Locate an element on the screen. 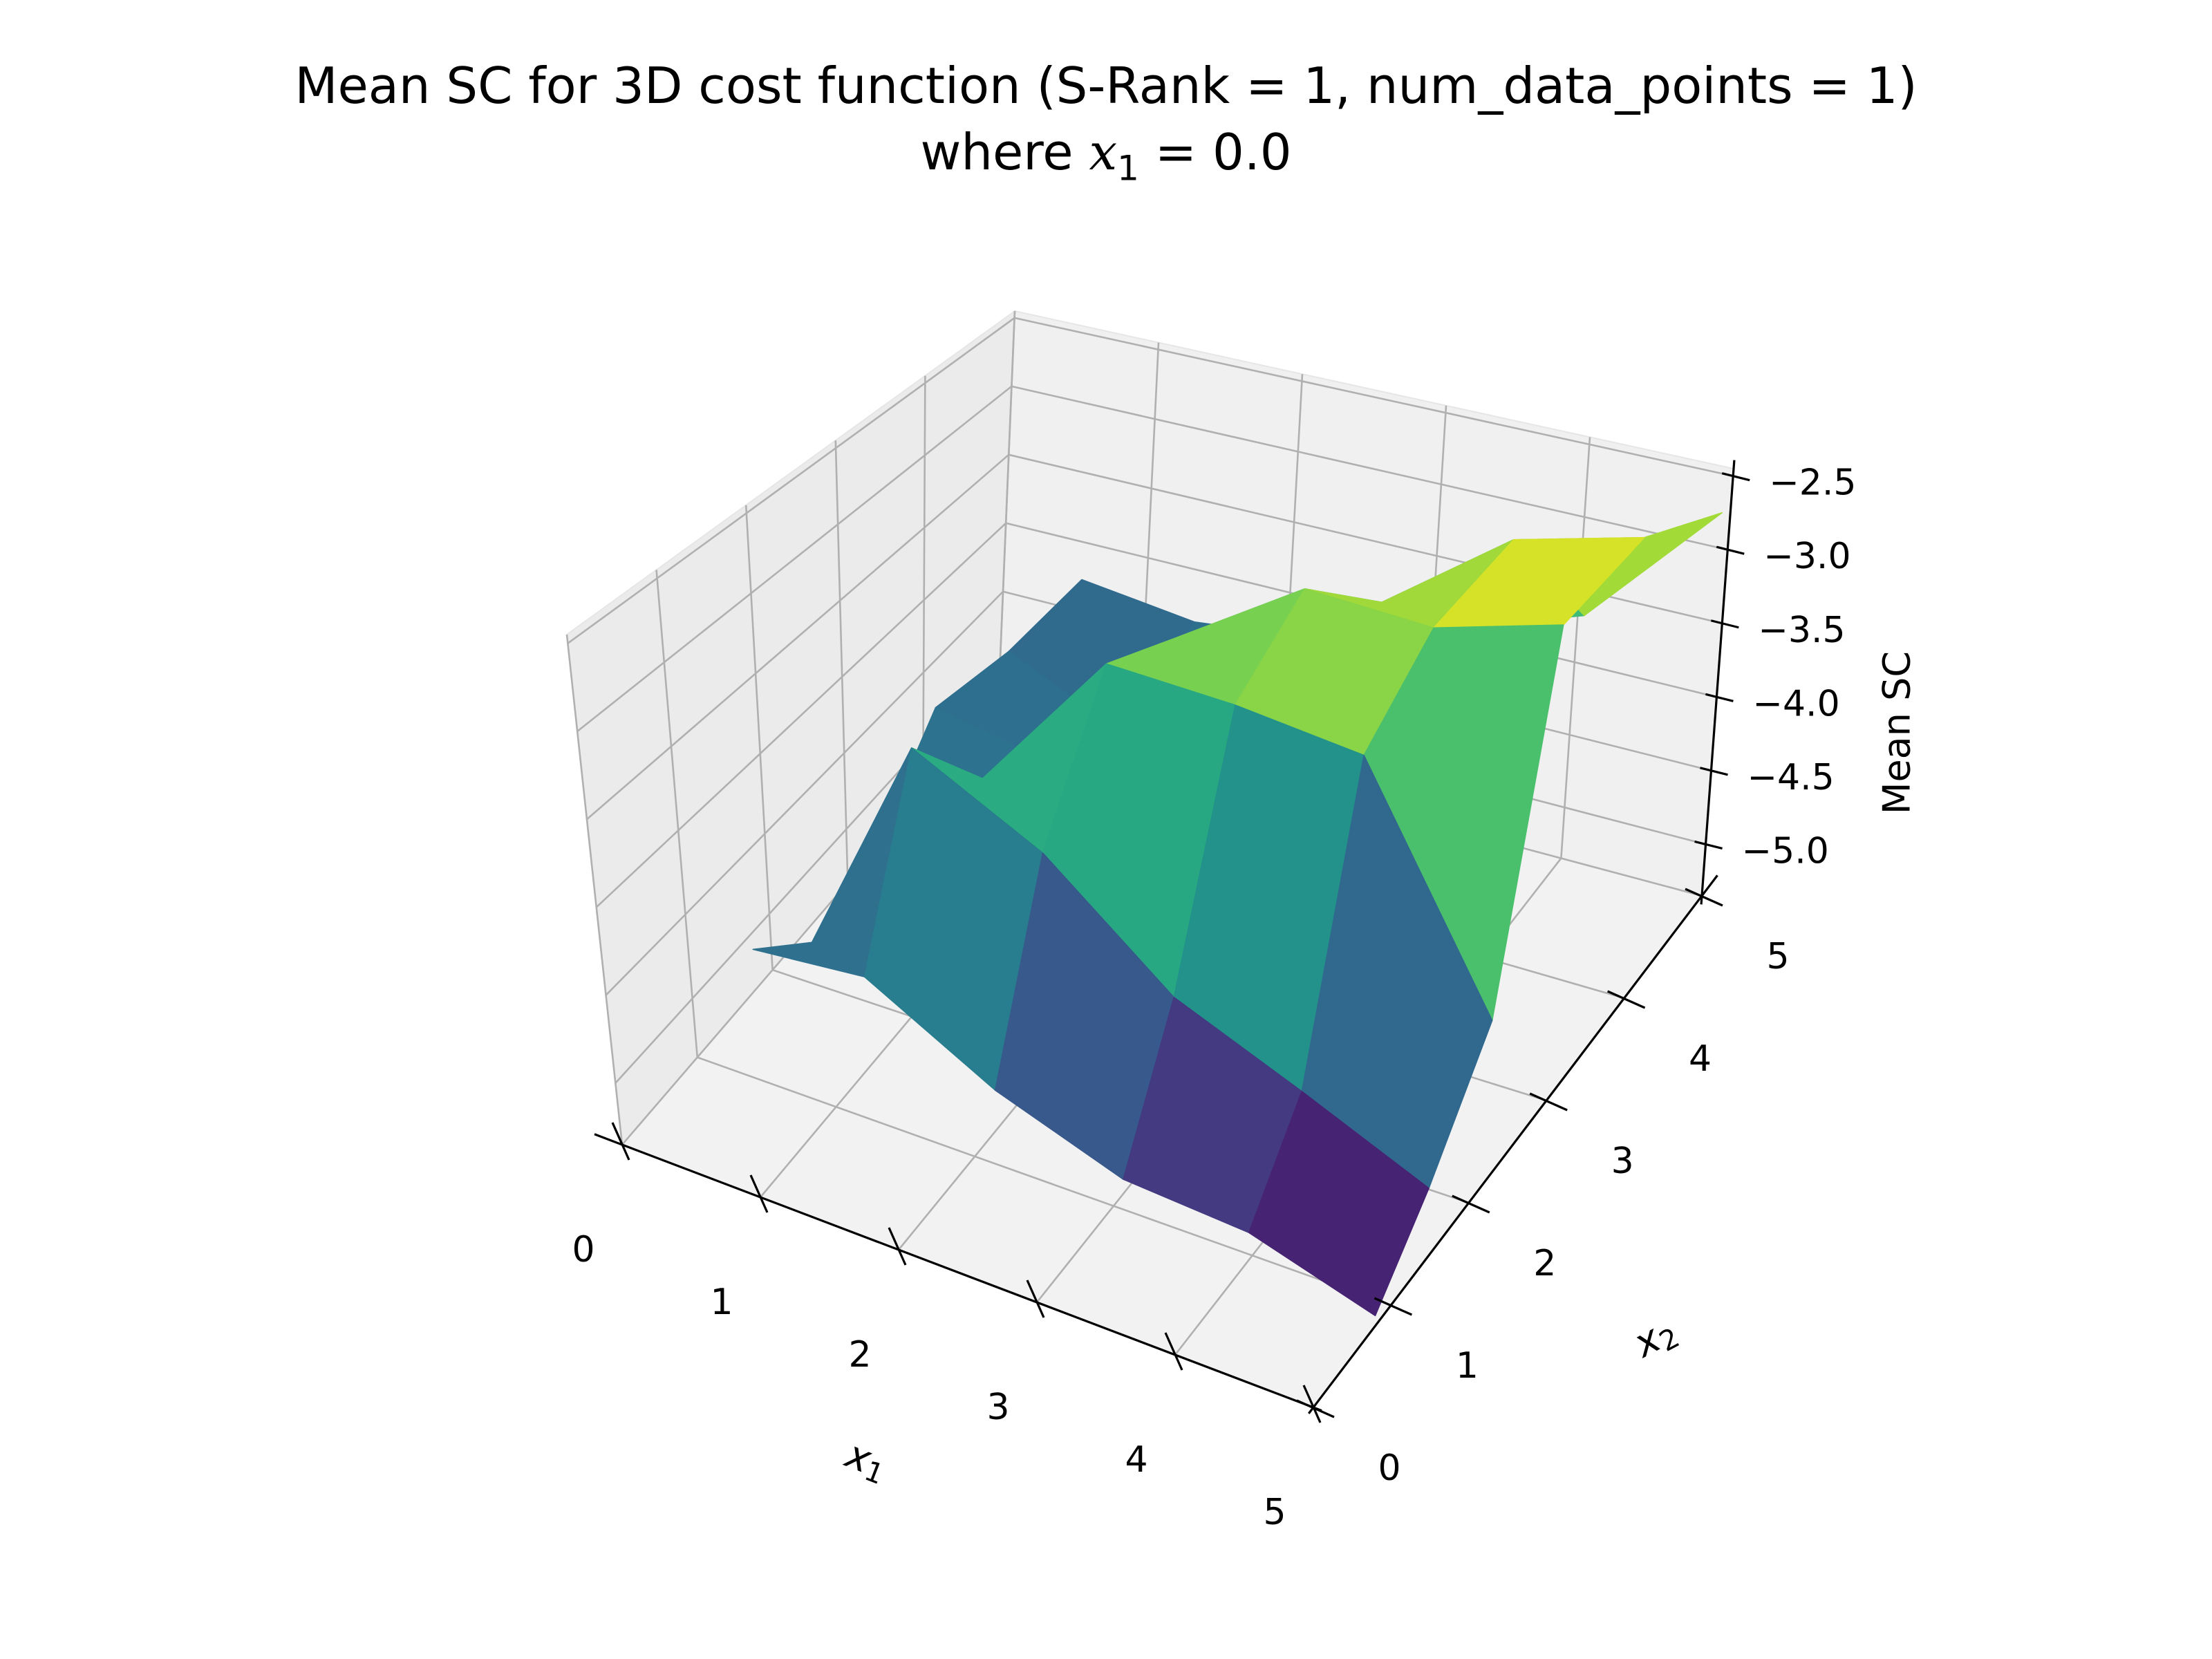  subtitle-prefix: where is located at coordinates (1004, 152).